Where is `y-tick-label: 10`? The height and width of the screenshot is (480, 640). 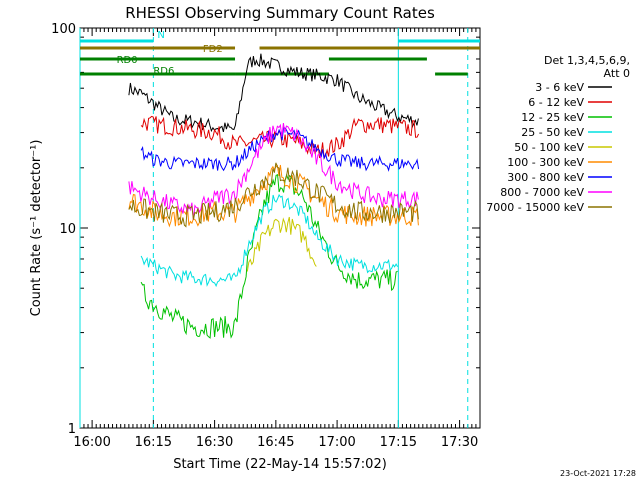 y-tick-label: 10 is located at coordinates (67, 229).